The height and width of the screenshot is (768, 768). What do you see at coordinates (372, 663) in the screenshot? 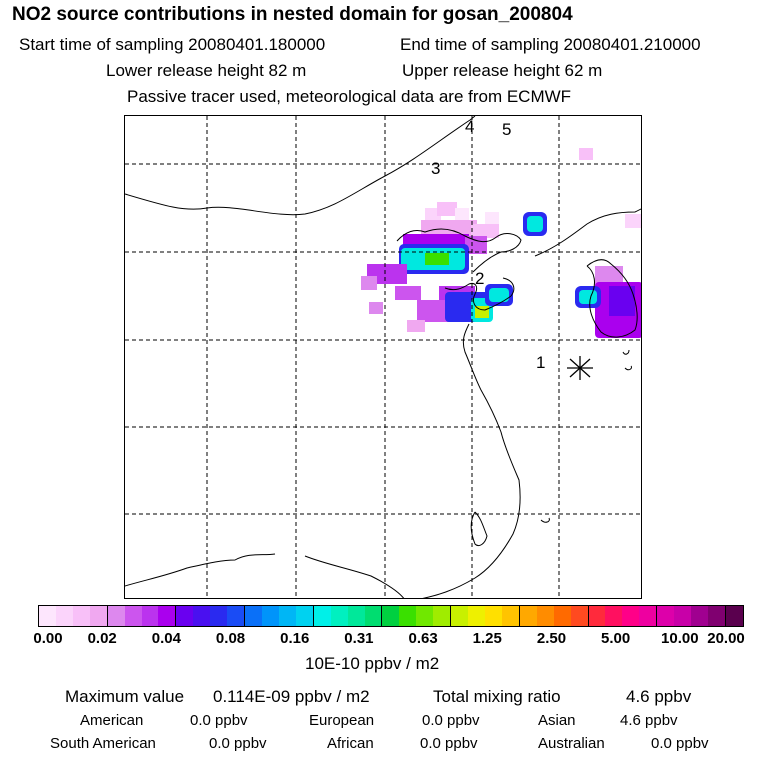
I see `colorbar-units: 10E-10 ppbv / m2` at bounding box center [372, 663].